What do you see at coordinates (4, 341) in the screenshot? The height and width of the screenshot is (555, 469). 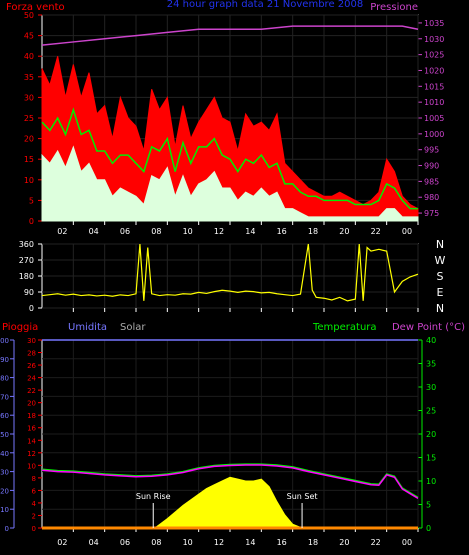 I see `humidity-tick-label: 100` at bounding box center [4, 341].